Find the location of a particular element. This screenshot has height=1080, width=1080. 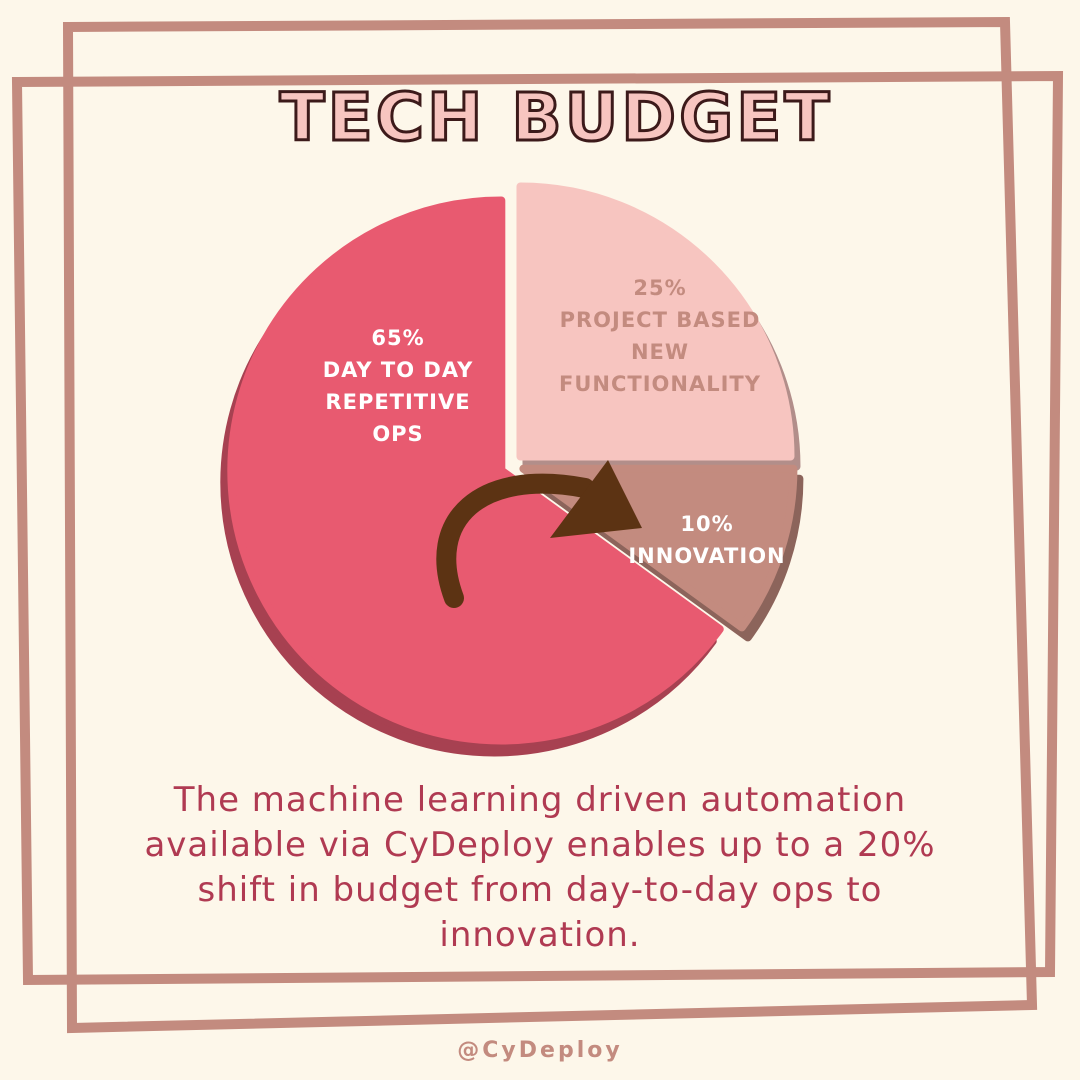

slice-label: 65% DAY TO DAY REPETITIVE OPS is located at coordinates (398, 386).